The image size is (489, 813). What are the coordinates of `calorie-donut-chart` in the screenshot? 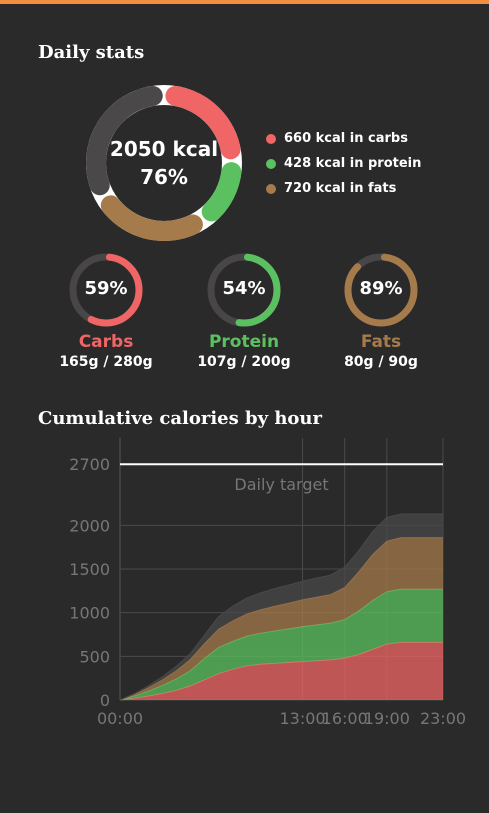 It's located at (164, 163).